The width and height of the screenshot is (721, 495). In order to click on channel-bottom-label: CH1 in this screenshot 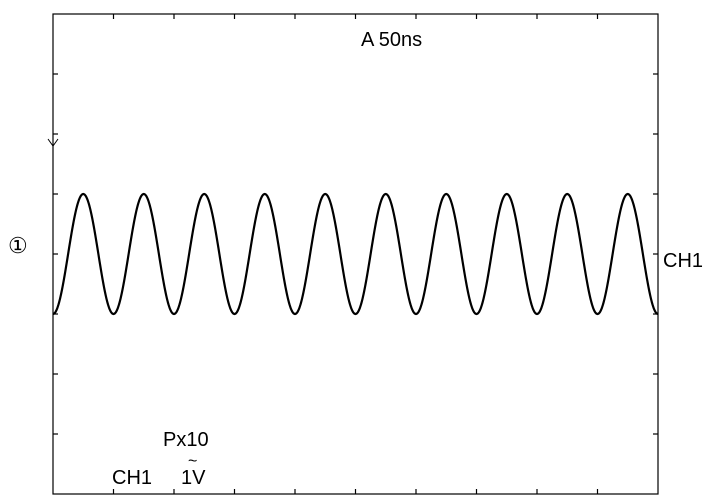, I will do `click(132, 478)`.